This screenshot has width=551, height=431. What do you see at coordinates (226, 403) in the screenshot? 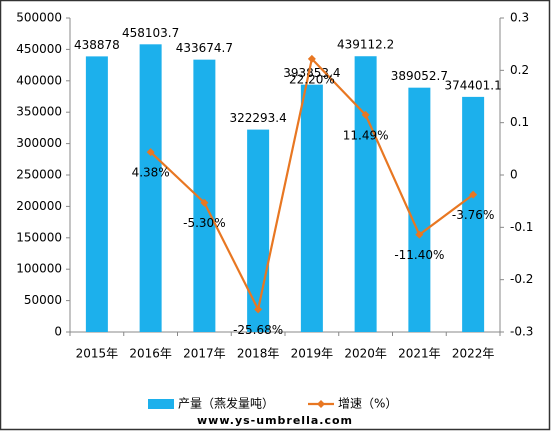
I see `legend-label: 产量（燕发量吨）` at bounding box center [226, 403].